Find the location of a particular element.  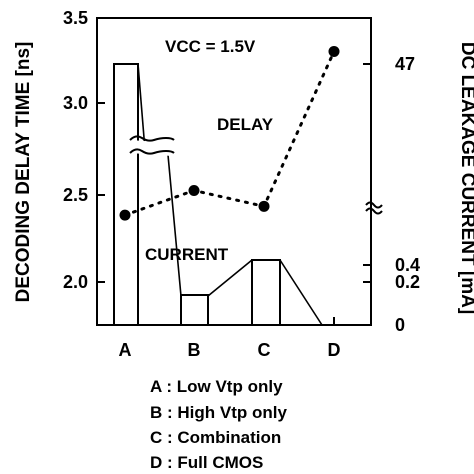

left-axis: 3.5 3.0 2.5 2.0 is located at coordinates (84, 150).